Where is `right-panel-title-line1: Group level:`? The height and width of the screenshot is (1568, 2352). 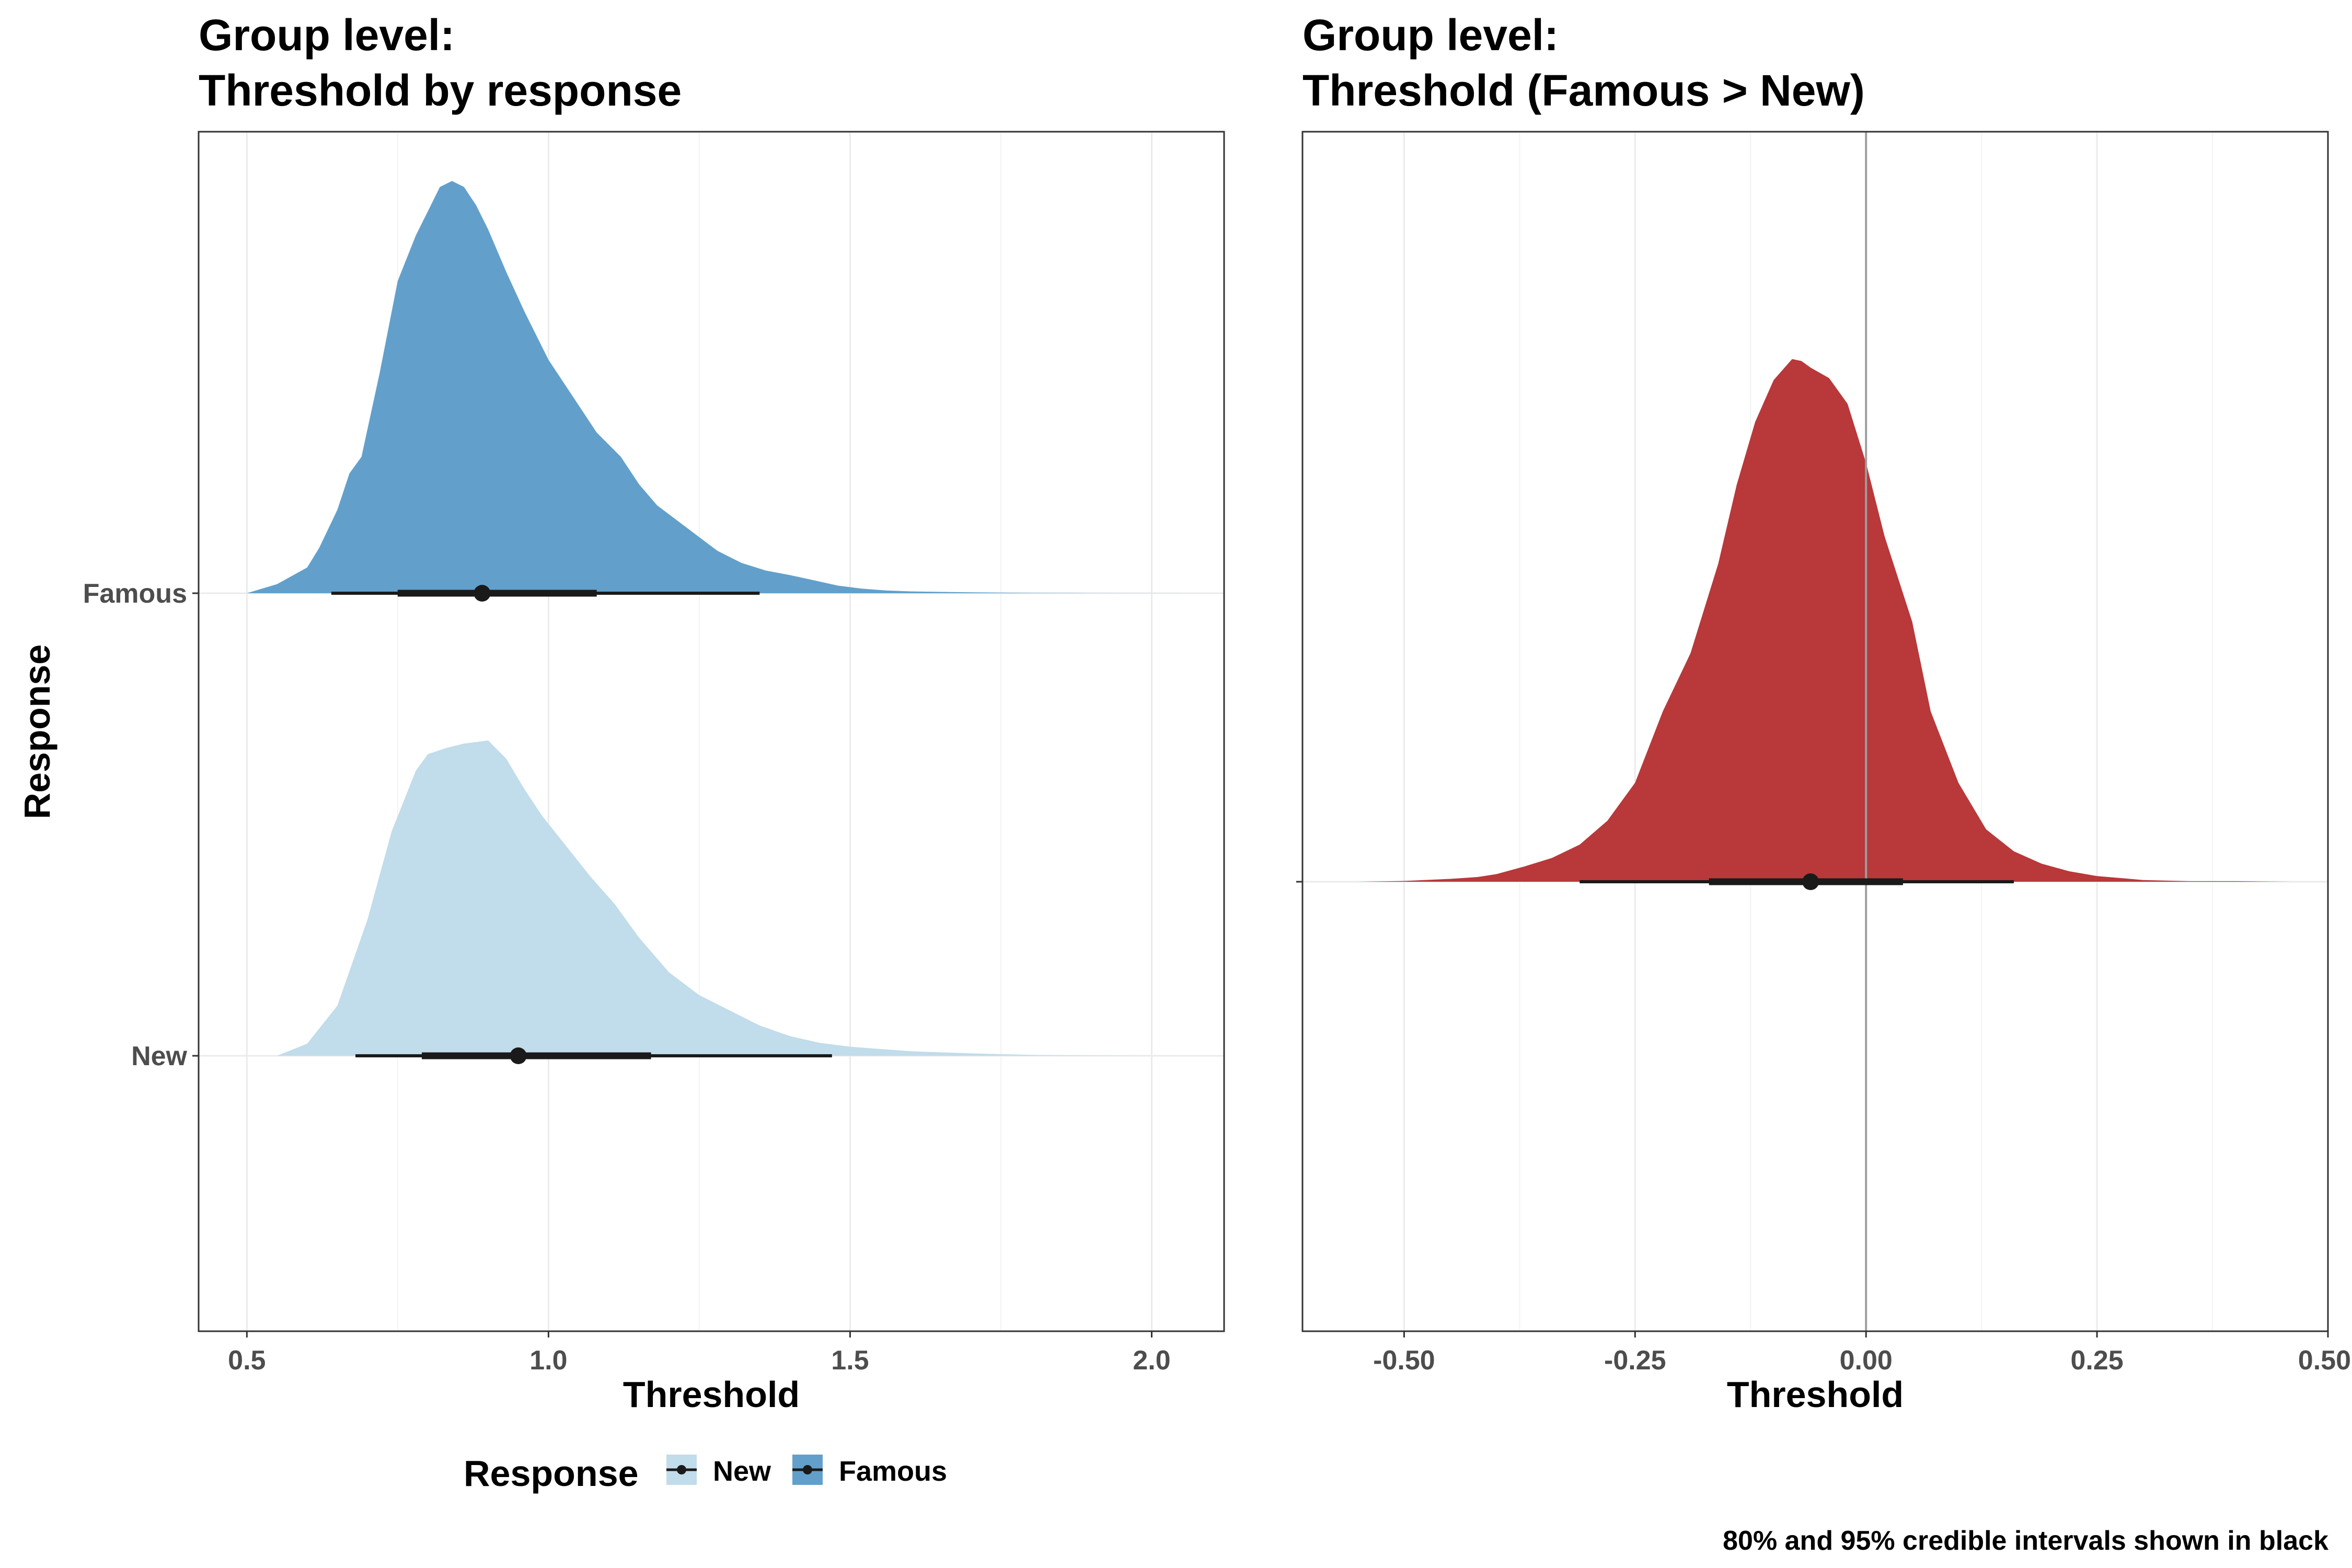
right-panel-title-line1: Group level: is located at coordinates (1430, 35).